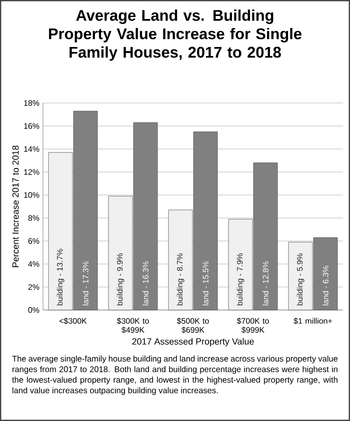 The width and height of the screenshot is (350, 421). What do you see at coordinates (175, 375) in the screenshot?
I see `text: The average single-family house building and land increase across various property value ranges from 2017 to 2018. Both land and building percentage increases were highest in the lowest-valued property range, and lowest in the highest-valued property range, with land value increases outpacing building value increases.` at bounding box center [175, 375].